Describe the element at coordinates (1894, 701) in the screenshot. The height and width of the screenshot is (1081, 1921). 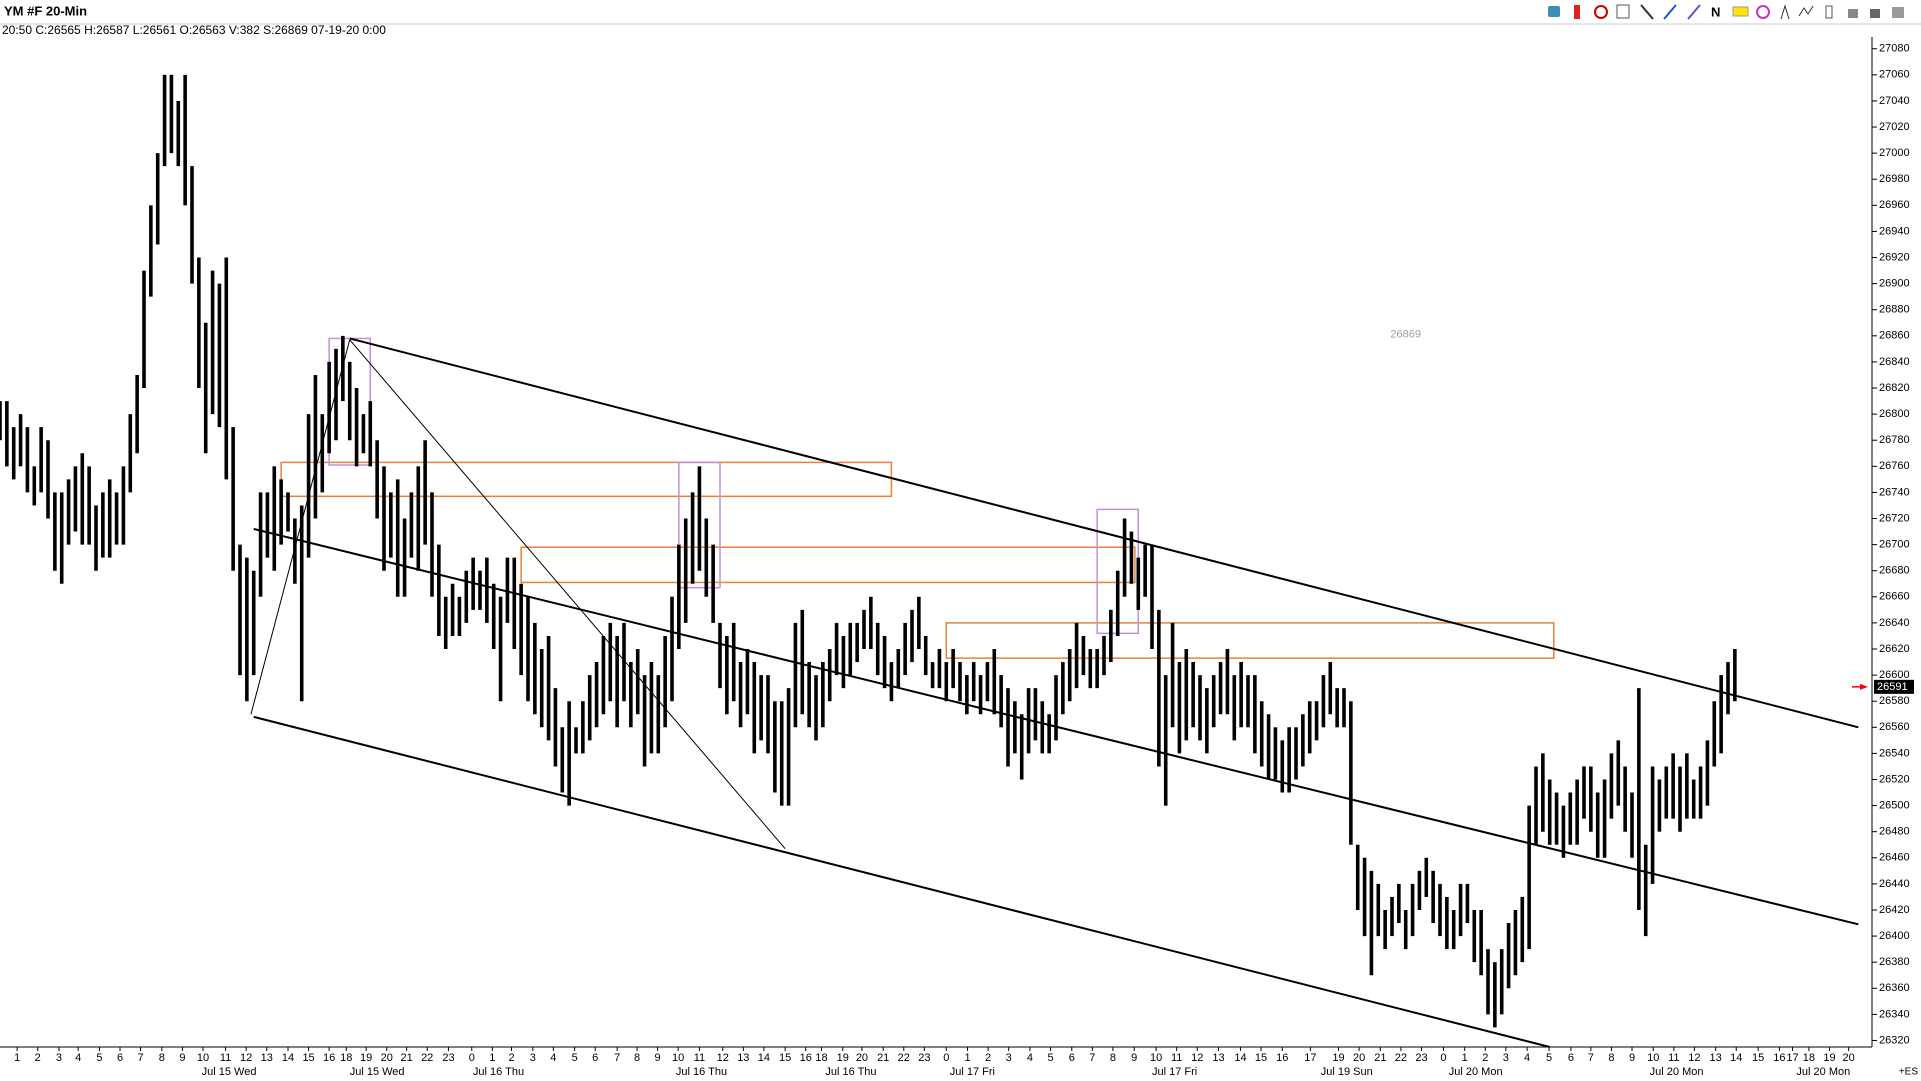
I see `y-tick-label: 26580` at that location.